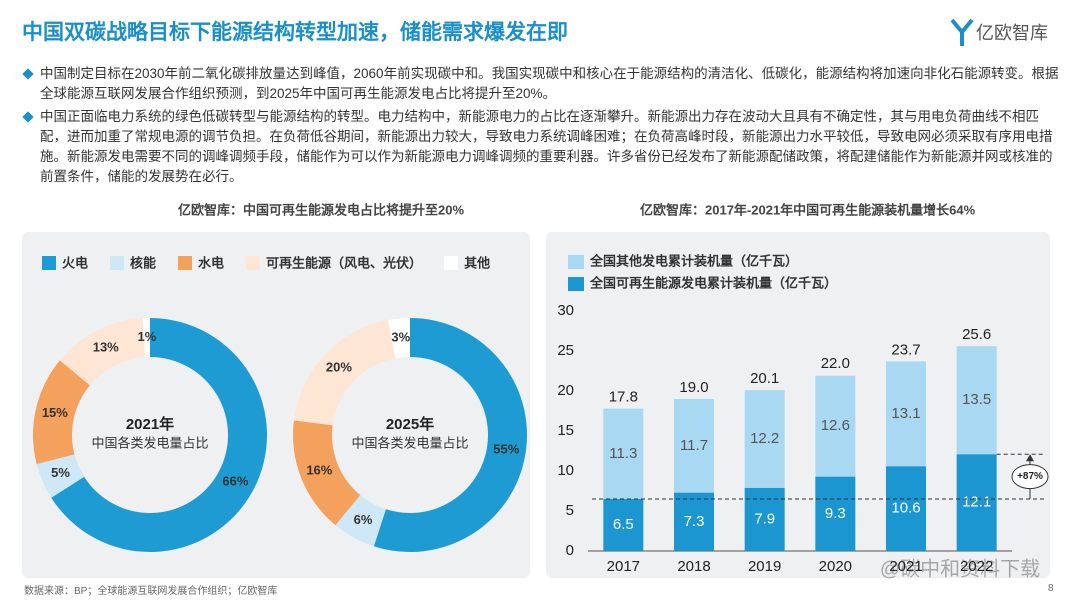 This screenshot has width=1080, height=607. I want to click on y-tick-label: 30, so click(565, 310).